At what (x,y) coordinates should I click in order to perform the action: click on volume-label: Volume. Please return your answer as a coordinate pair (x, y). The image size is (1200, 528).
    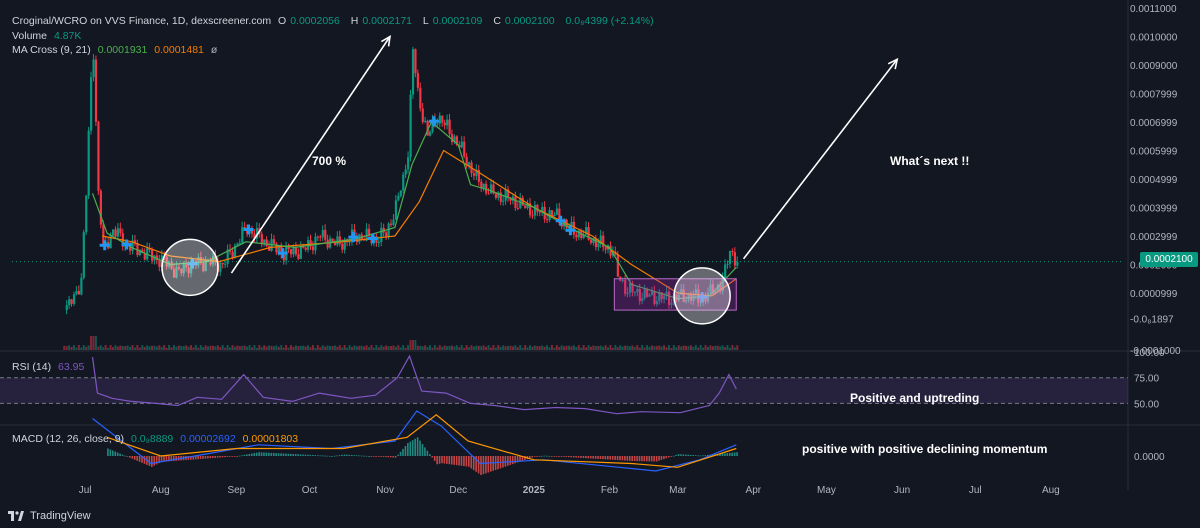
    Looking at the image, I should click on (30, 36).